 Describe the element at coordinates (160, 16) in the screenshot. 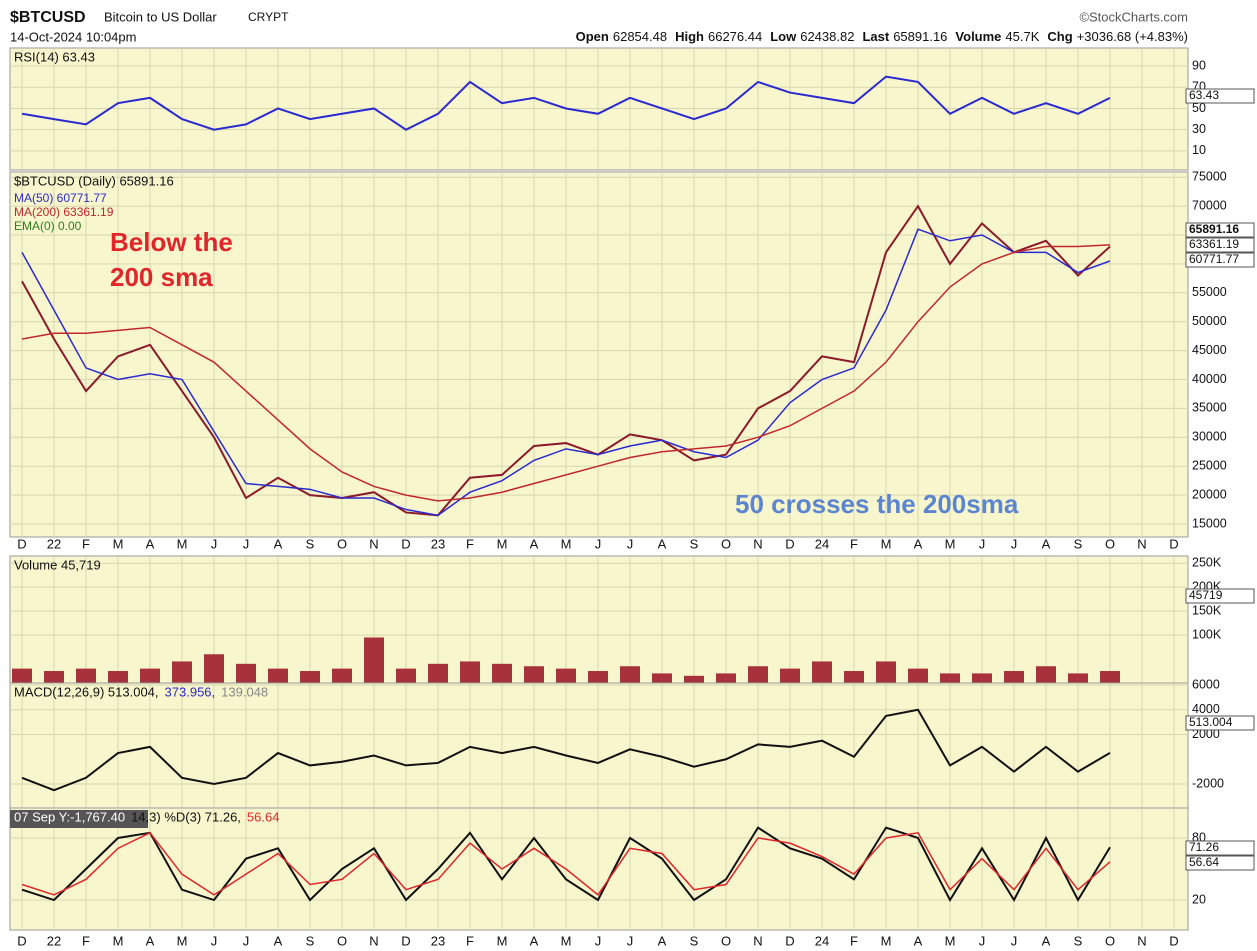

I see `symbol-name: Bitcoin to US Dollar` at that location.